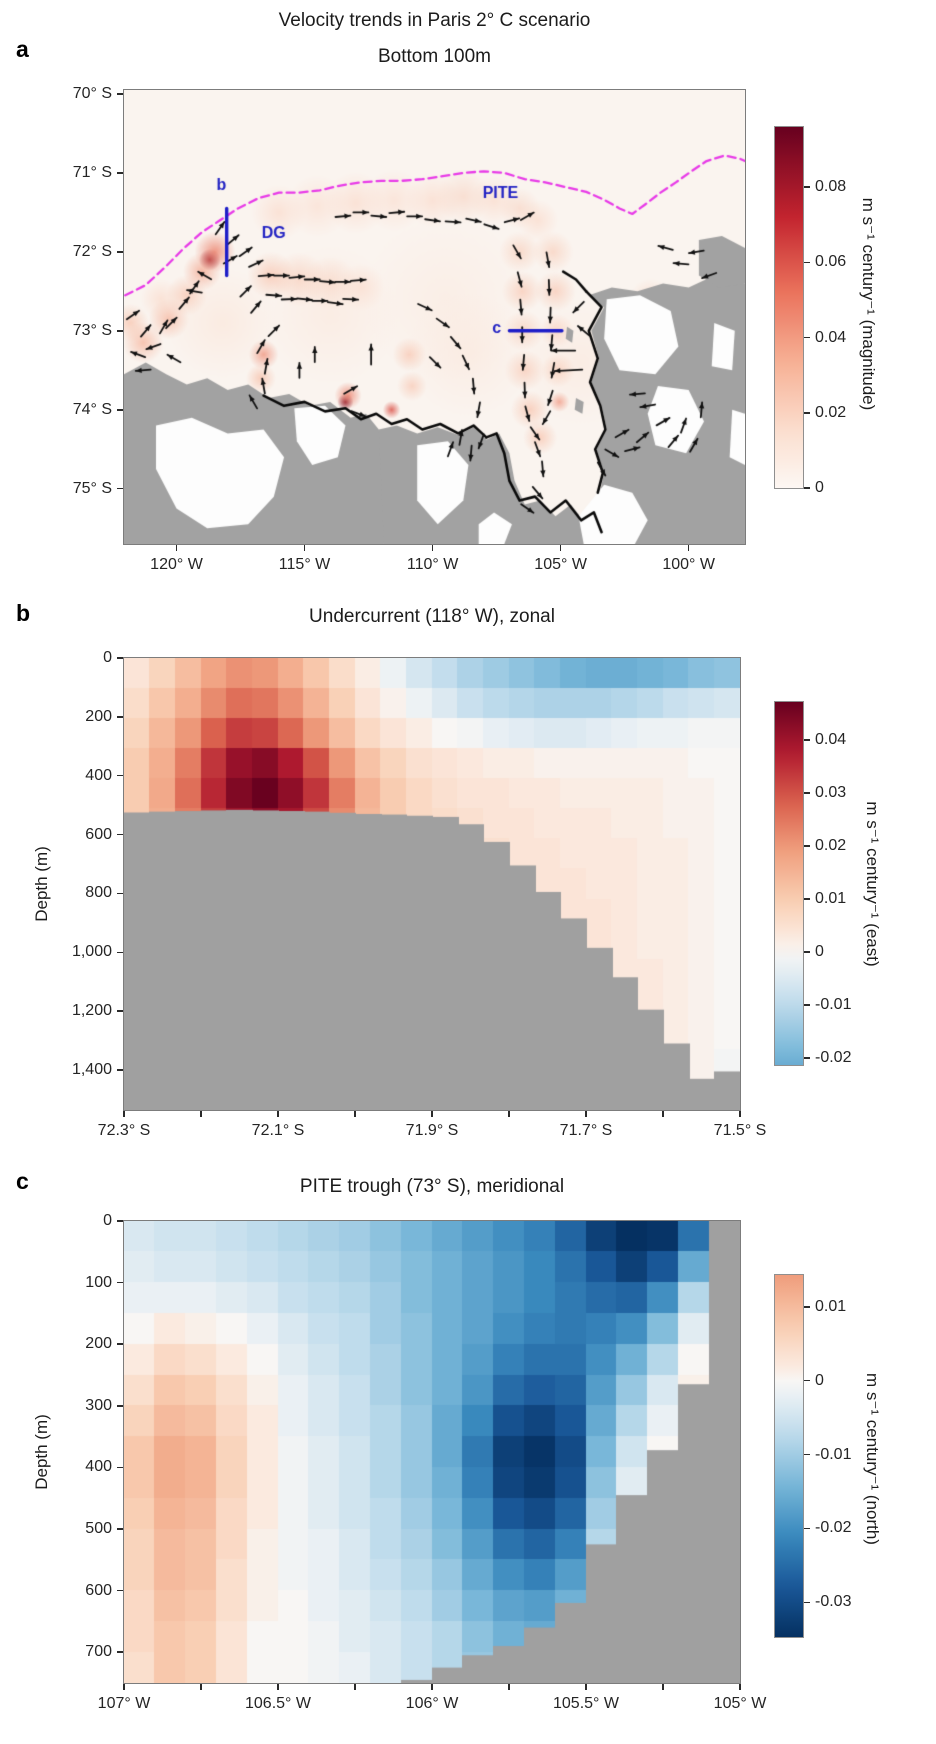 This screenshot has width=936, height=1744. I want to click on colorbar-tick-label: 0.04, so click(831, 740).